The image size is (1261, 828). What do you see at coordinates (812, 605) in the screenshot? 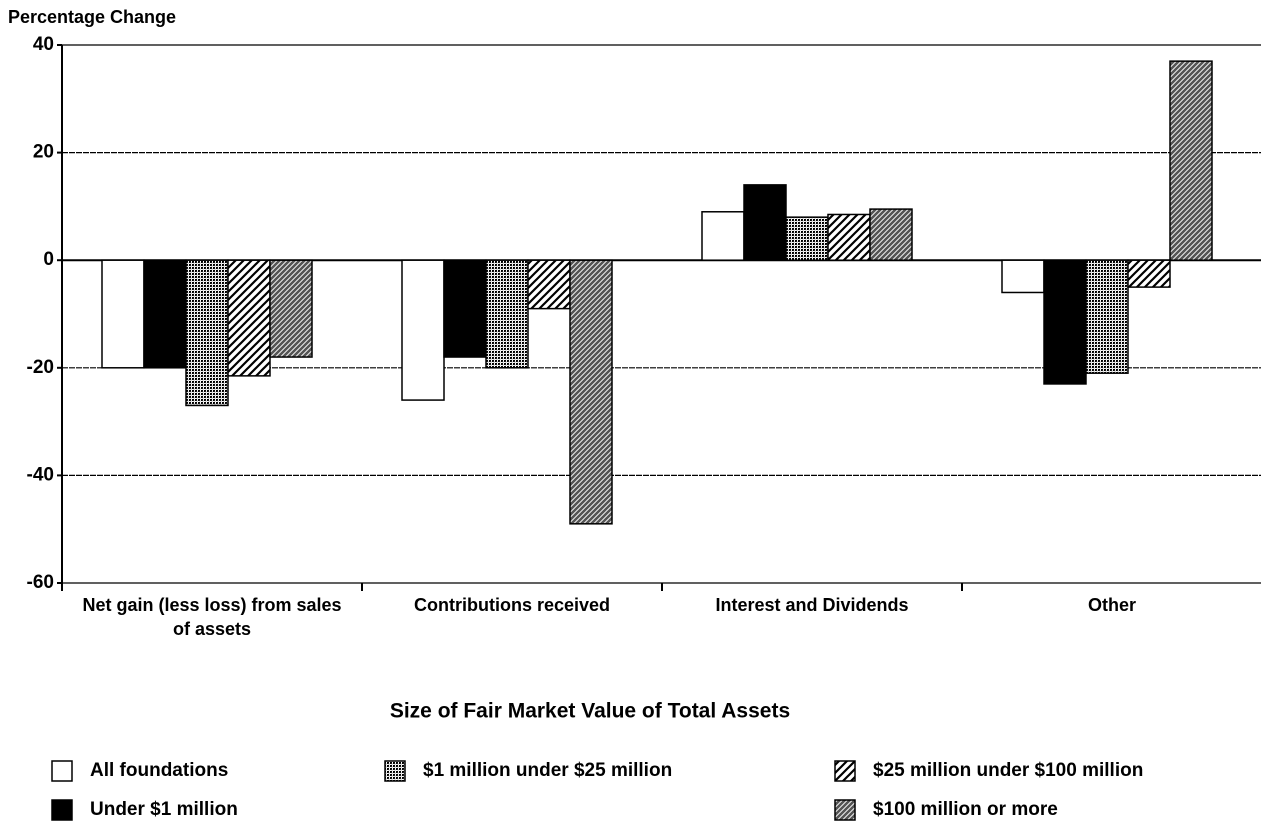
I see `x-tick-label: Interest and Dividends` at bounding box center [812, 605].